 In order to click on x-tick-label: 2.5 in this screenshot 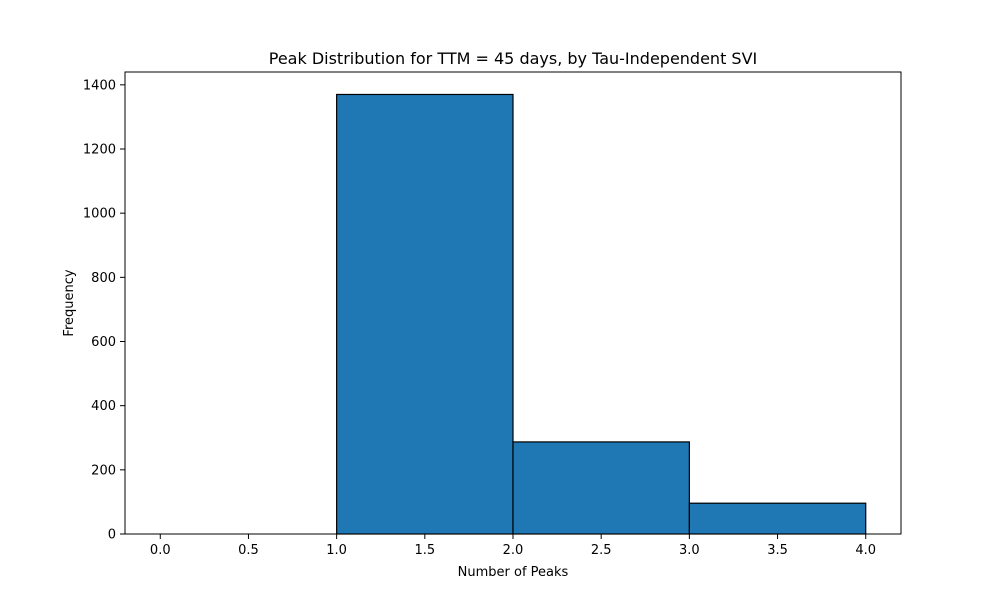, I will do `click(601, 550)`.